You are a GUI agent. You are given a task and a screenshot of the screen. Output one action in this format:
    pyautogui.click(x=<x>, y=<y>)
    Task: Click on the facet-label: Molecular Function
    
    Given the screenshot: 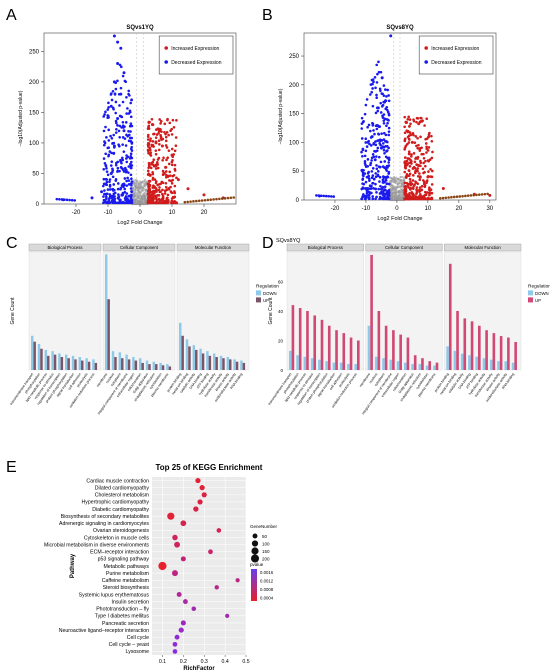 What is the action you would take?
    pyautogui.click(x=483, y=247)
    